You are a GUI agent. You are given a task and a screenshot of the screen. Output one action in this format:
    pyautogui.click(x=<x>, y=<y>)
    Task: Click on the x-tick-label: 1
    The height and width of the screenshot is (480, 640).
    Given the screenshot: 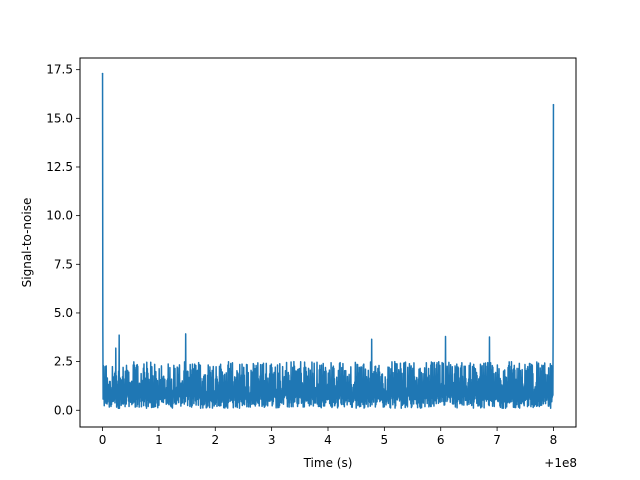 What is the action you would take?
    pyautogui.click(x=159, y=440)
    